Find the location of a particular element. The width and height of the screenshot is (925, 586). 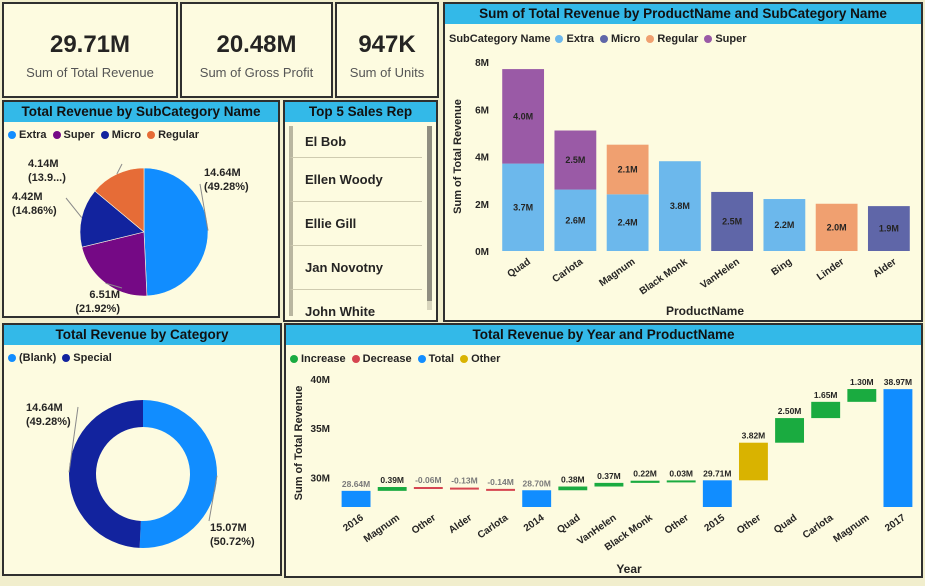

pie-slice-micro is located at coordinates (112, 219).